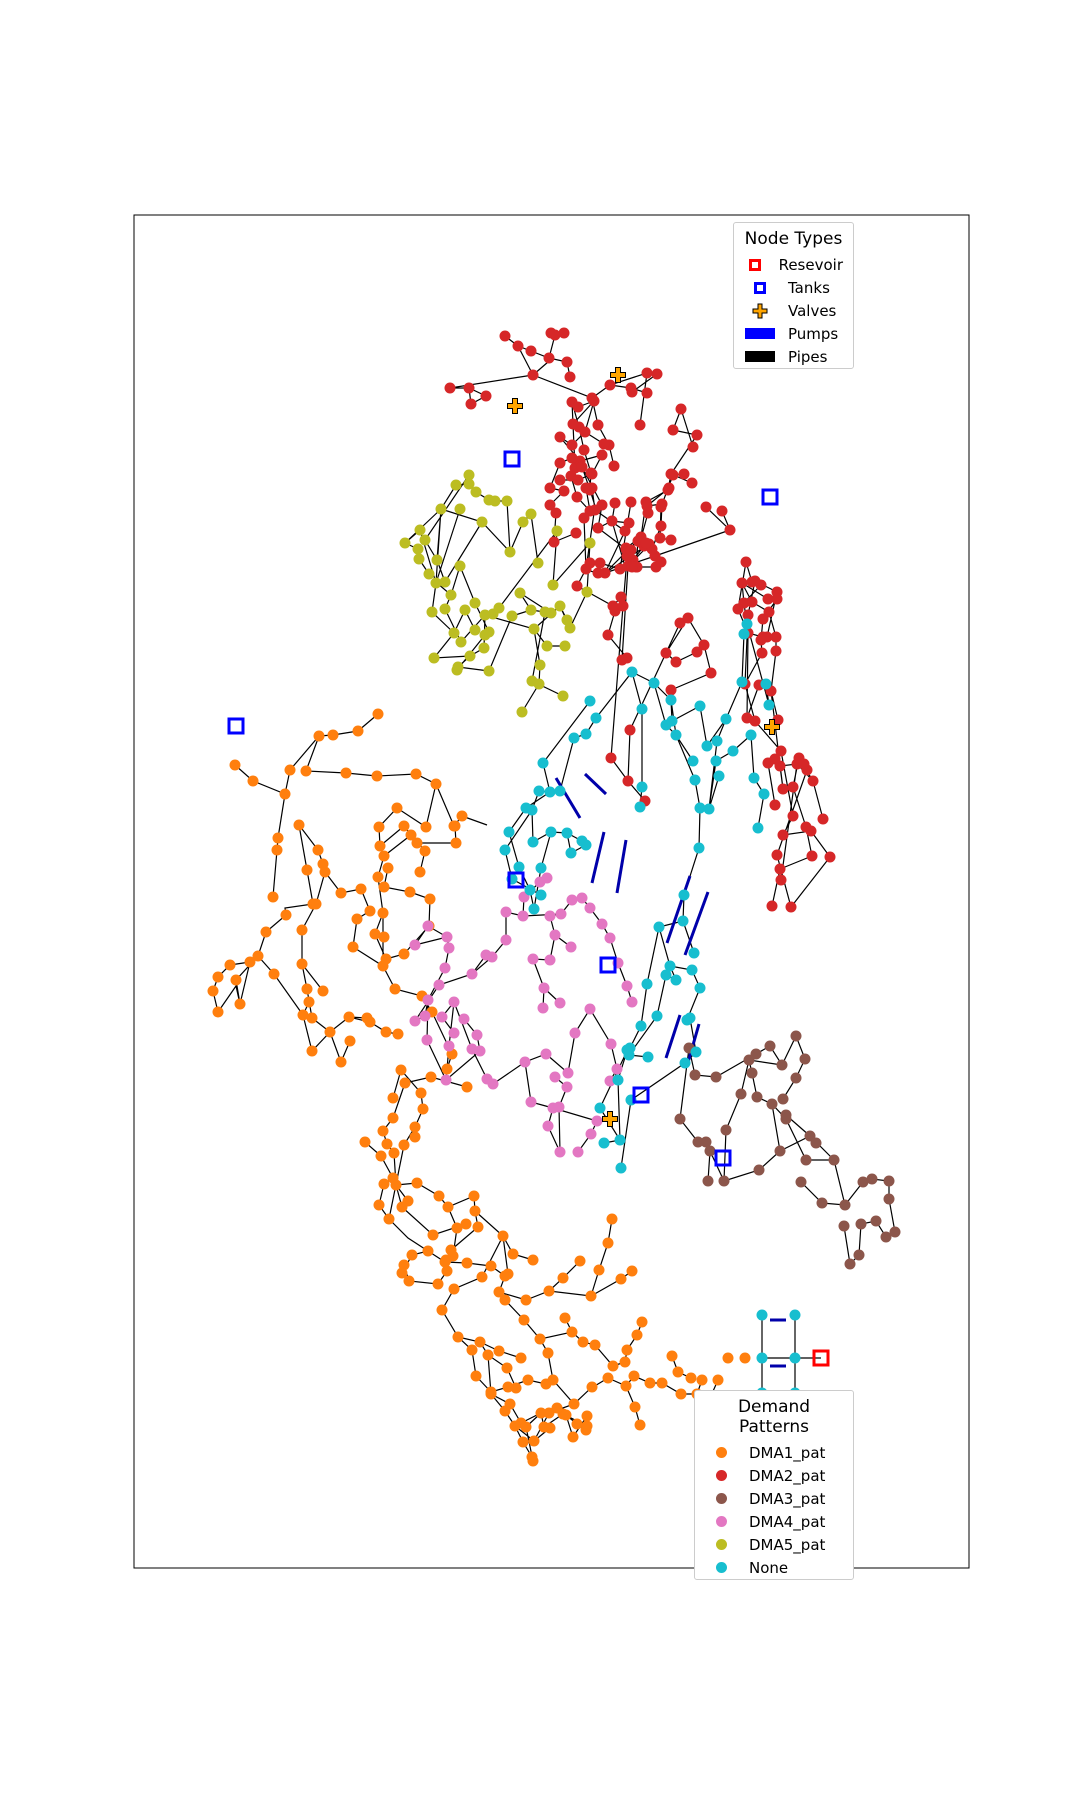  Describe the element at coordinates (618, 375) in the screenshot. I see `valve-node` at that location.